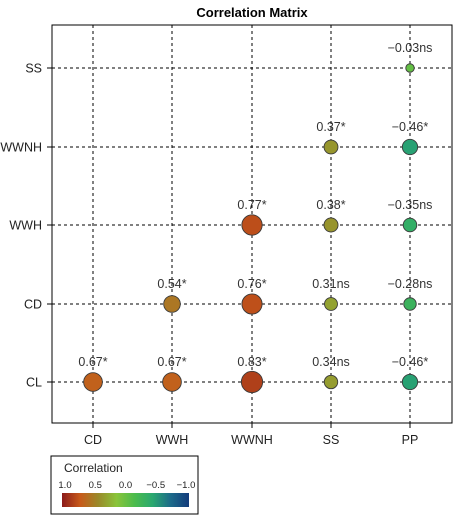 This screenshot has width=457, height=518. Describe the element at coordinates (331, 147) in the screenshot. I see `bubble-ss-wwnh` at that location.